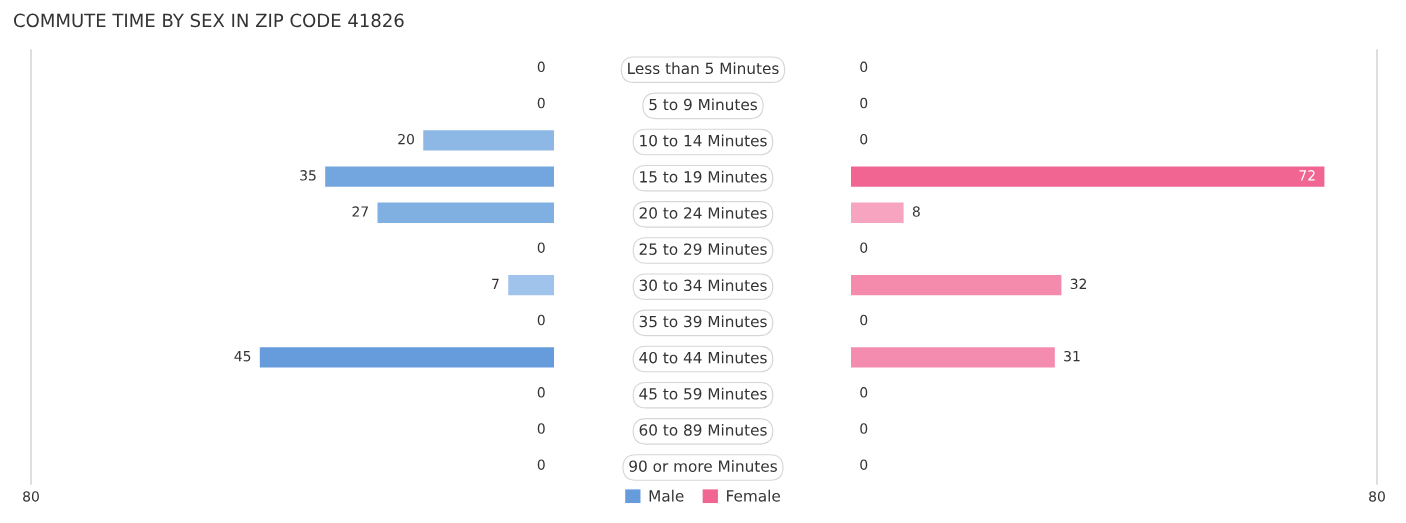  I want to click on y-tick-label: 10 to 14 Minutes, so click(703, 140).